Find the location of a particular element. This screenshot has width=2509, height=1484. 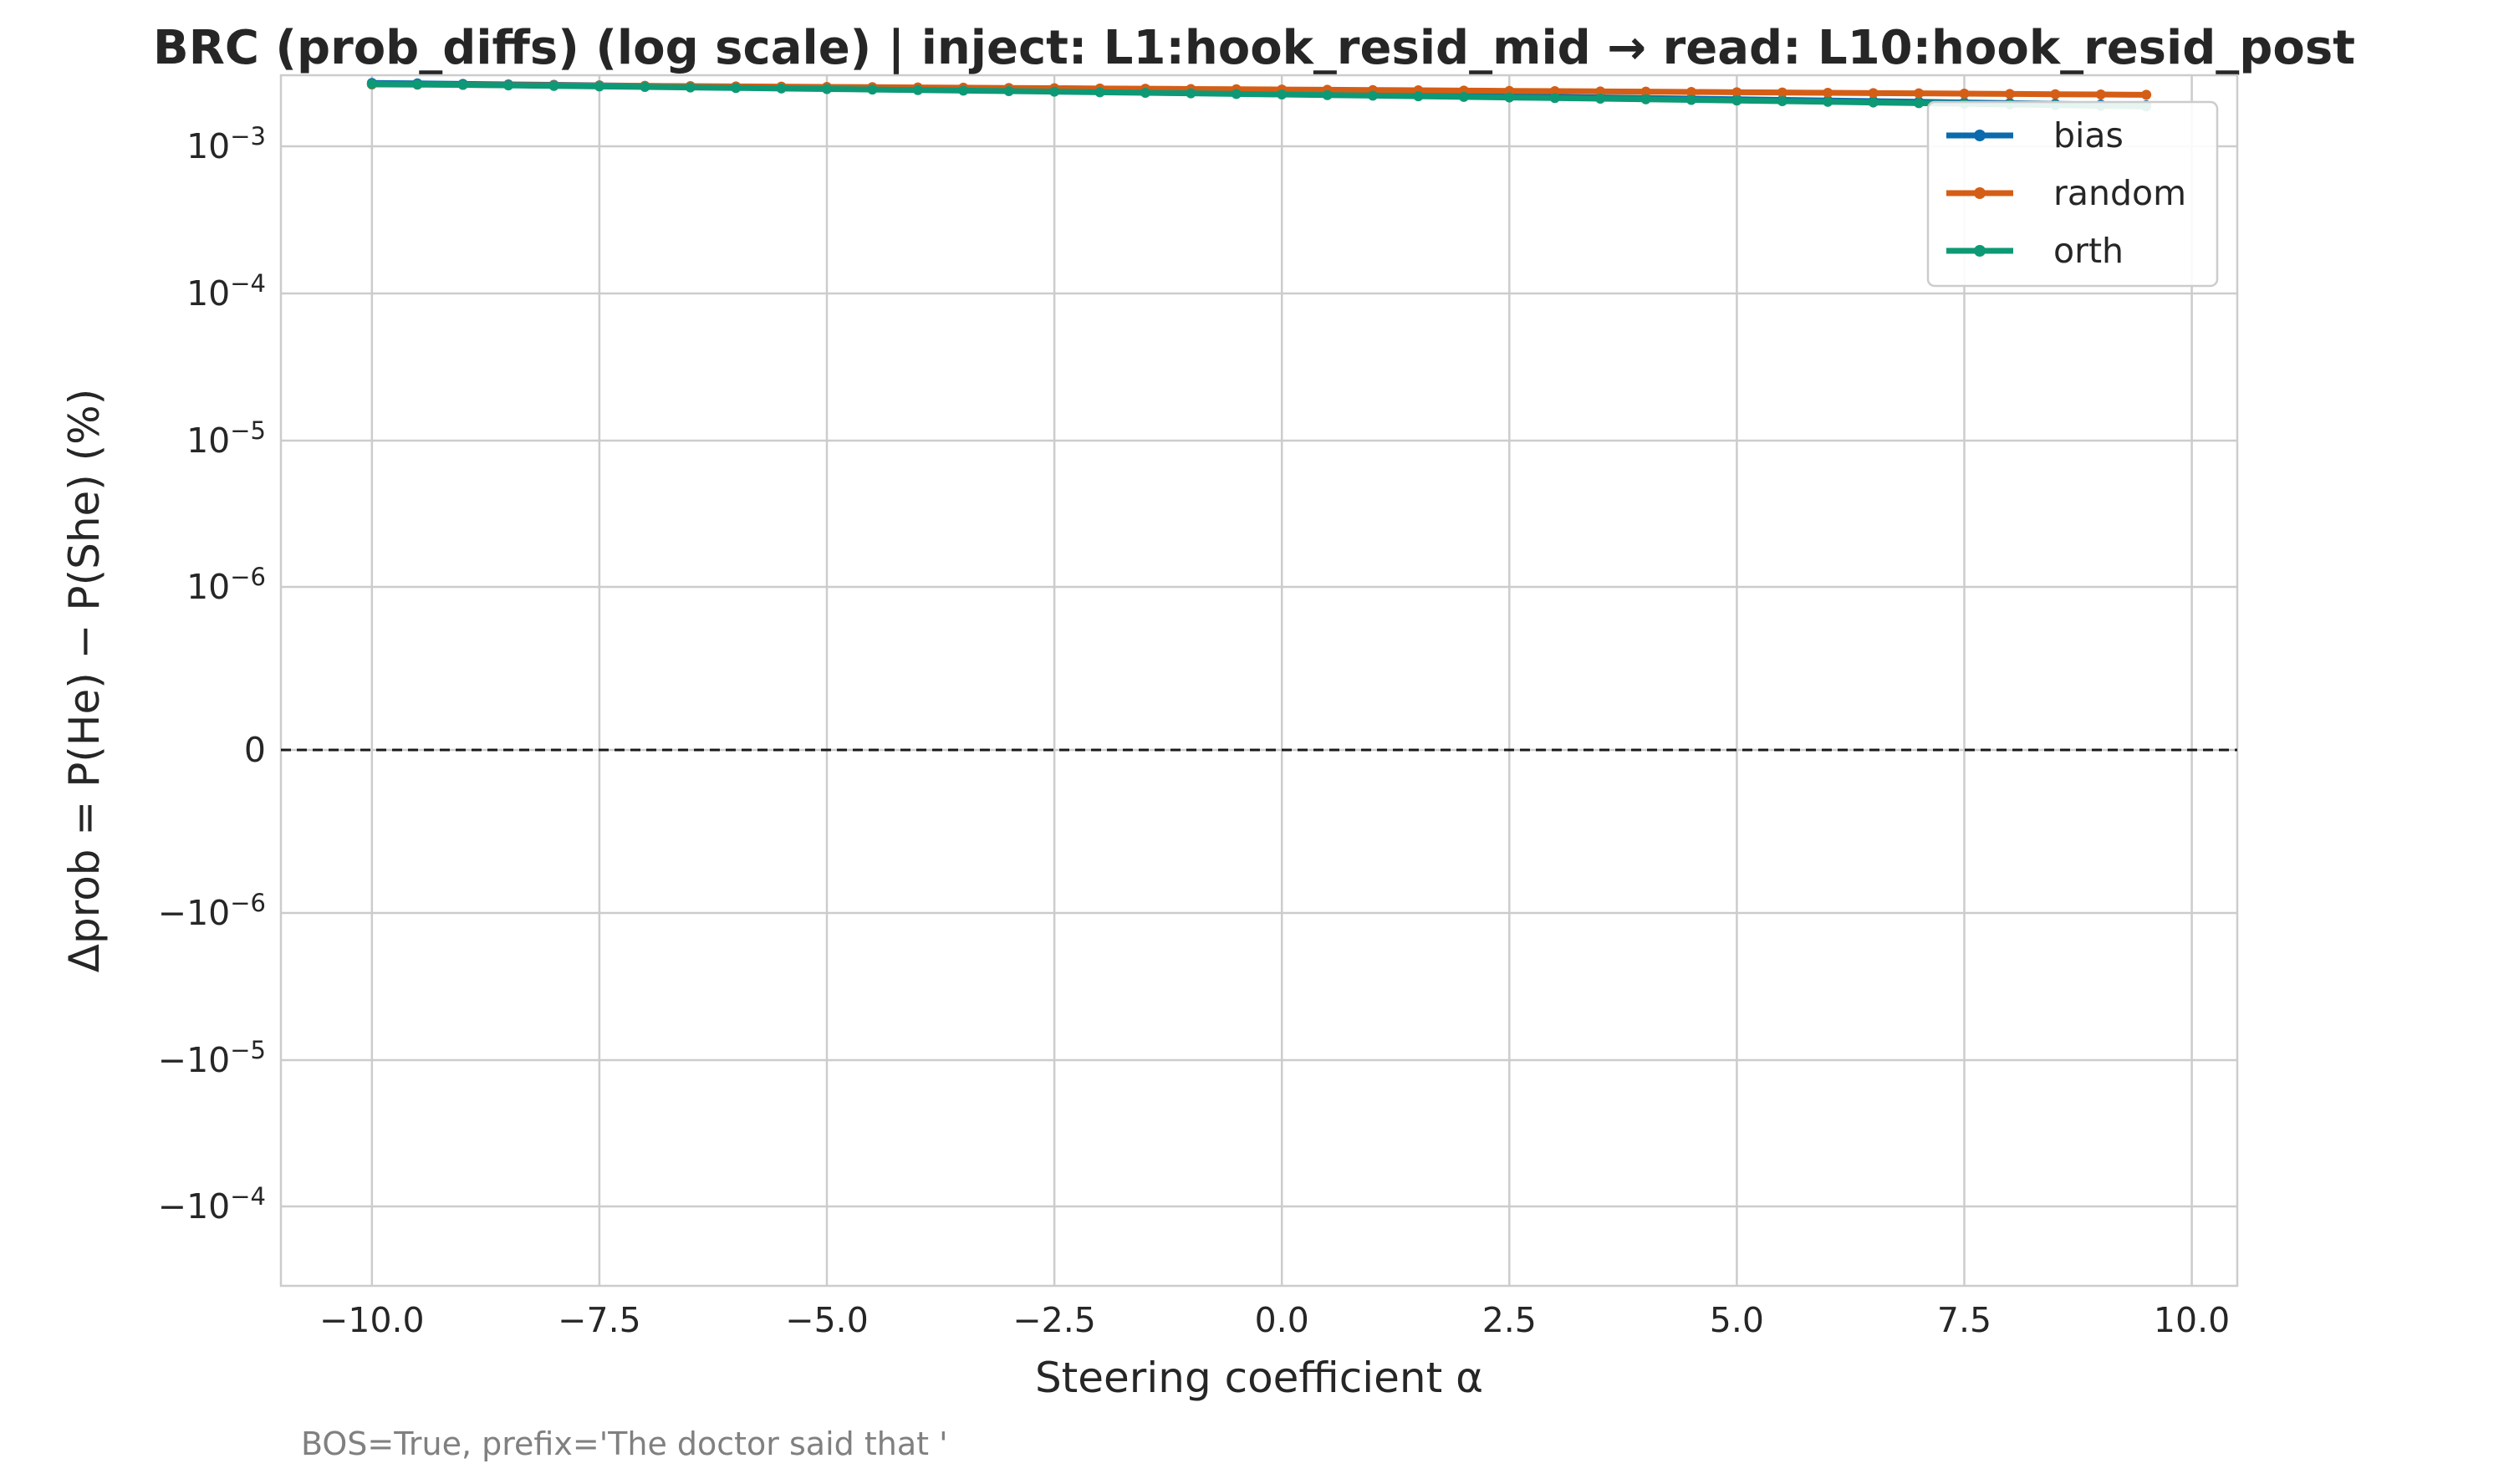

x-tick-label: 5.0 is located at coordinates (1737, 1320).